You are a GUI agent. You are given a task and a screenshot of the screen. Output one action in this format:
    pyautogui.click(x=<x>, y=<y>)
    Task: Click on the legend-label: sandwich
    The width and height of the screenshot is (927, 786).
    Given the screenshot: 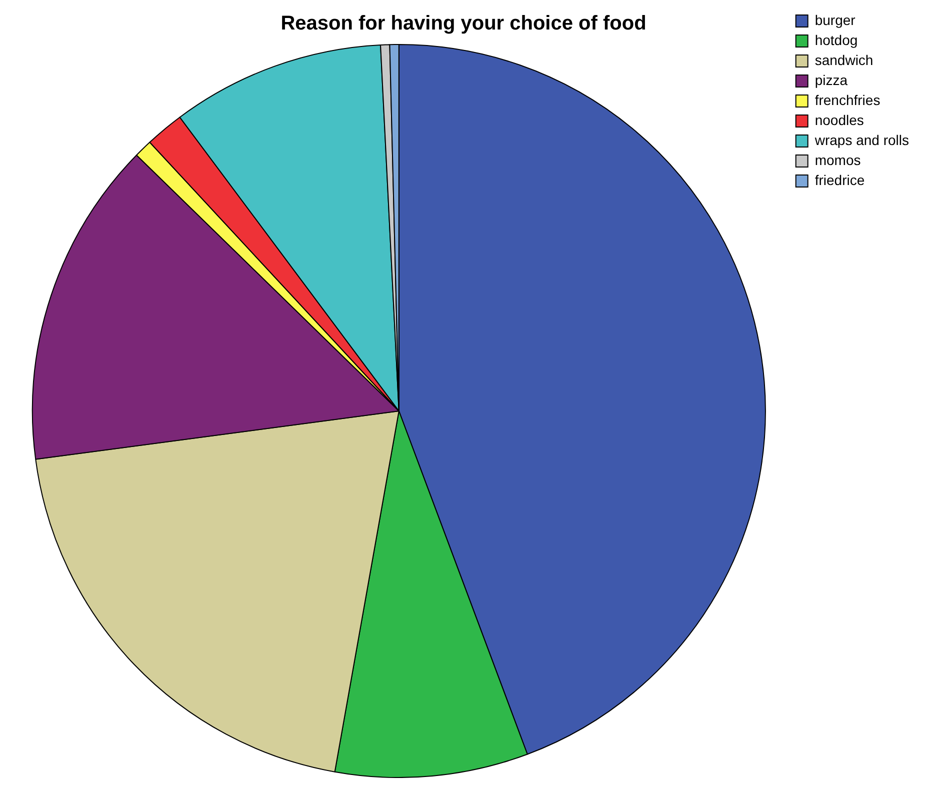 What is the action you would take?
    pyautogui.click(x=844, y=60)
    